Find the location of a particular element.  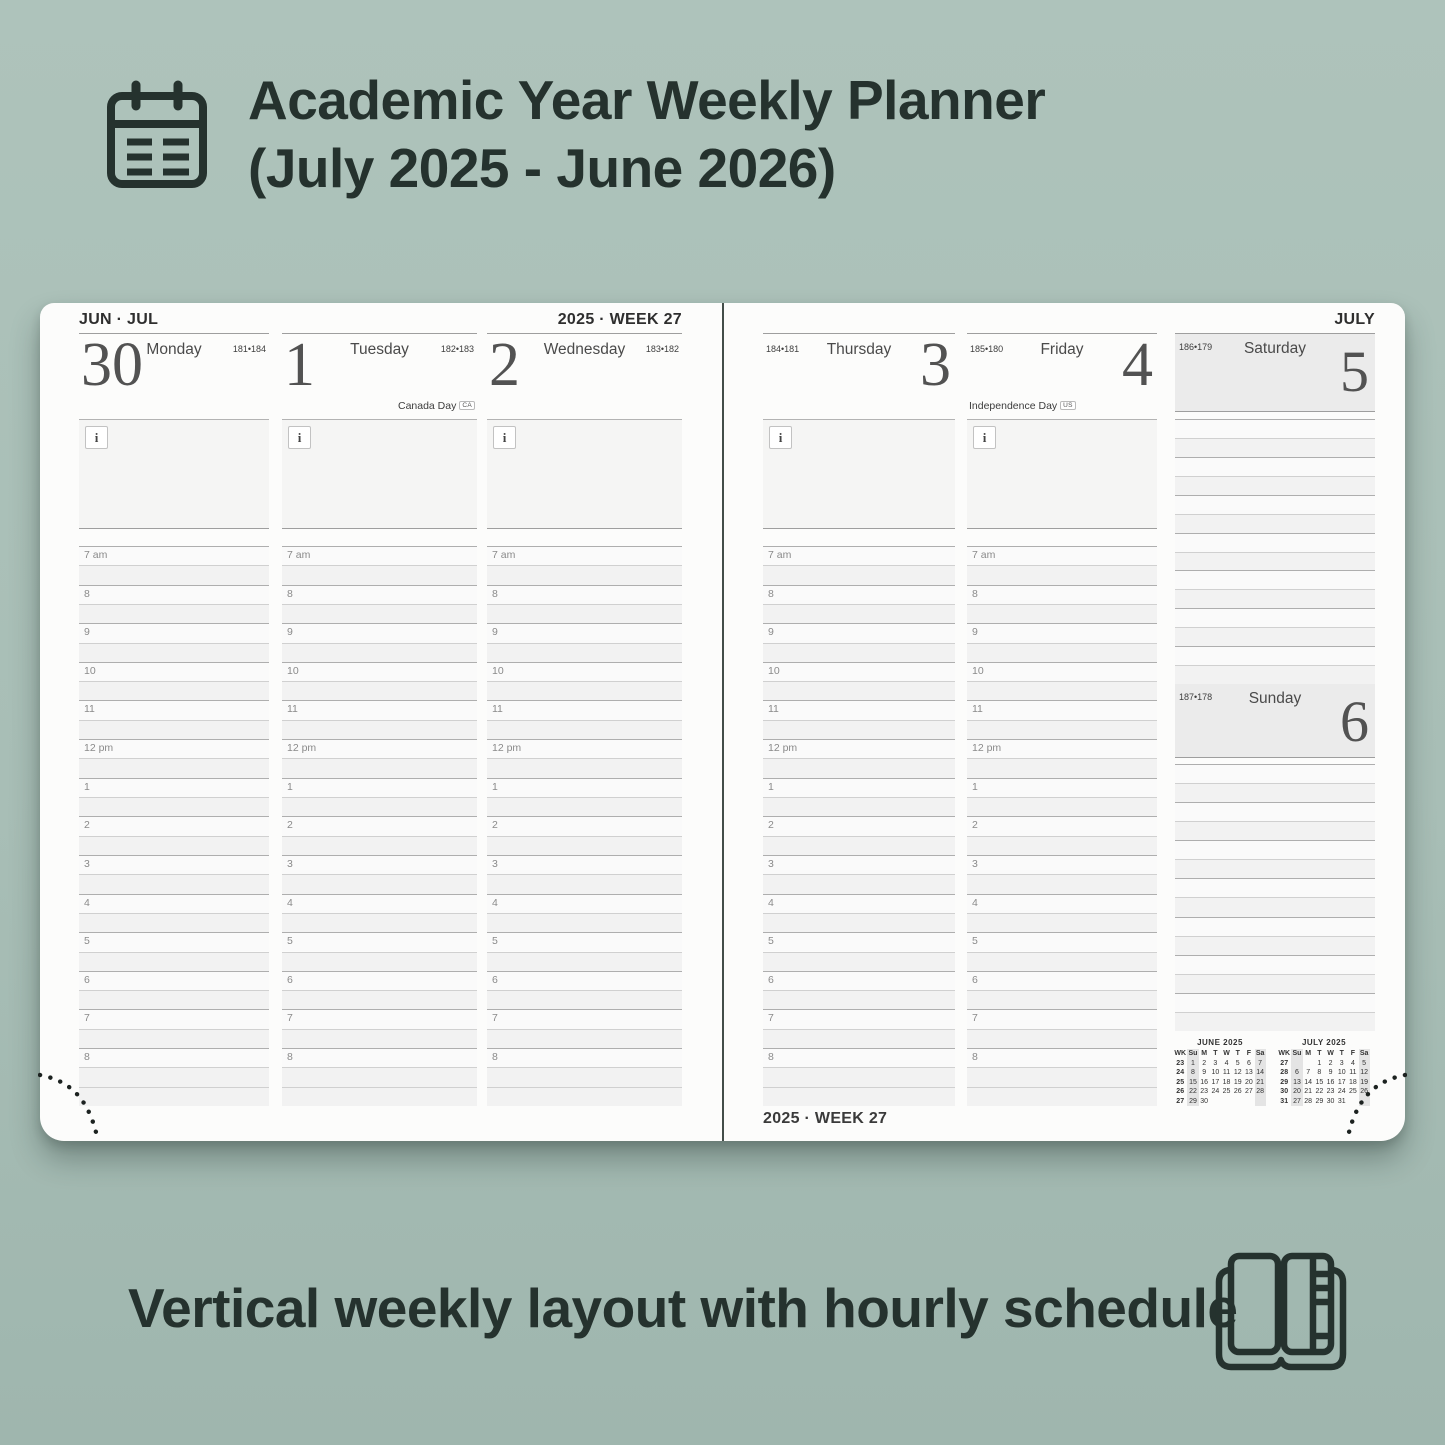

day-header: 4 Friday 185•180 is located at coordinates (1062, 365).